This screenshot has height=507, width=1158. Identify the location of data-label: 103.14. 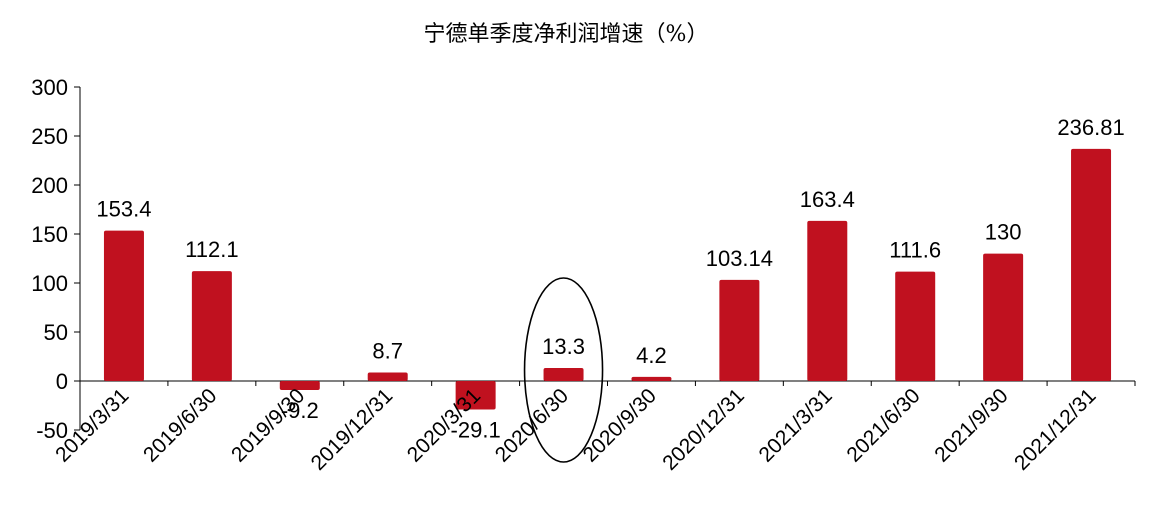
(739, 258).